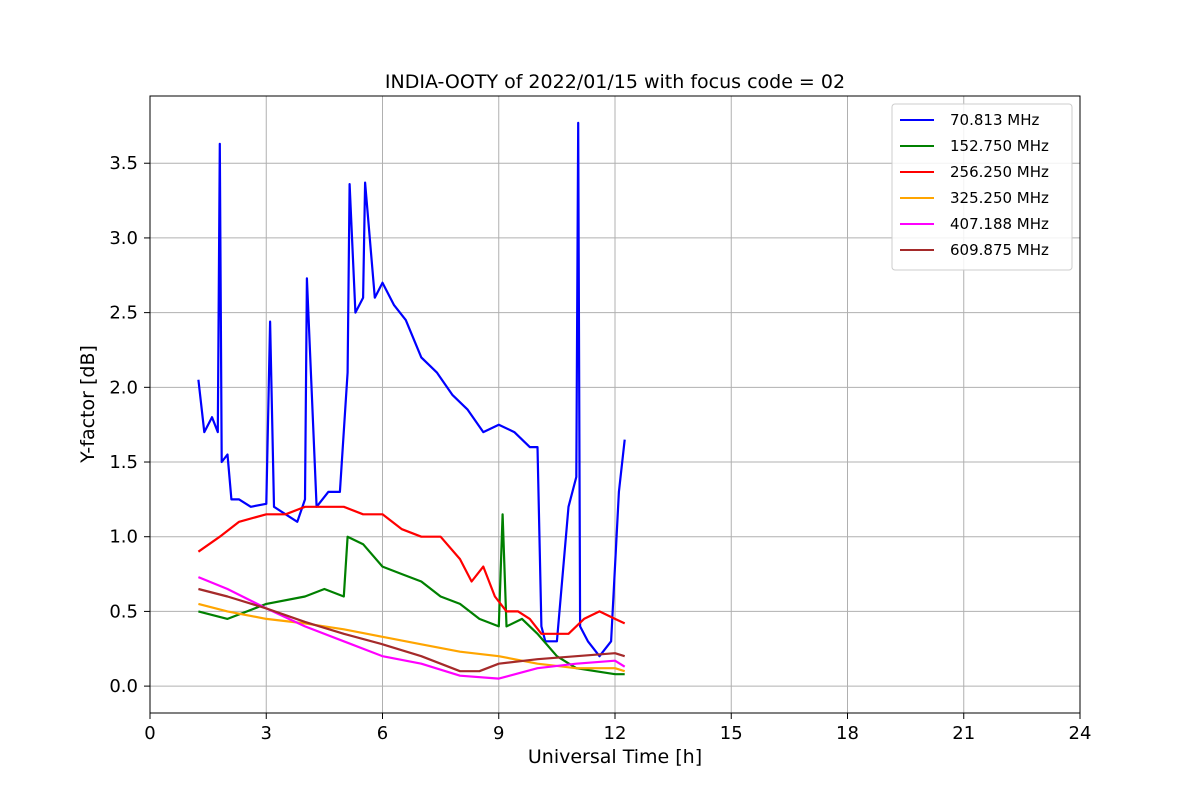 Image resolution: width=1200 pixels, height=800 pixels. Describe the element at coordinates (123, 462) in the screenshot. I see `y-tick-label: 1.5` at that location.